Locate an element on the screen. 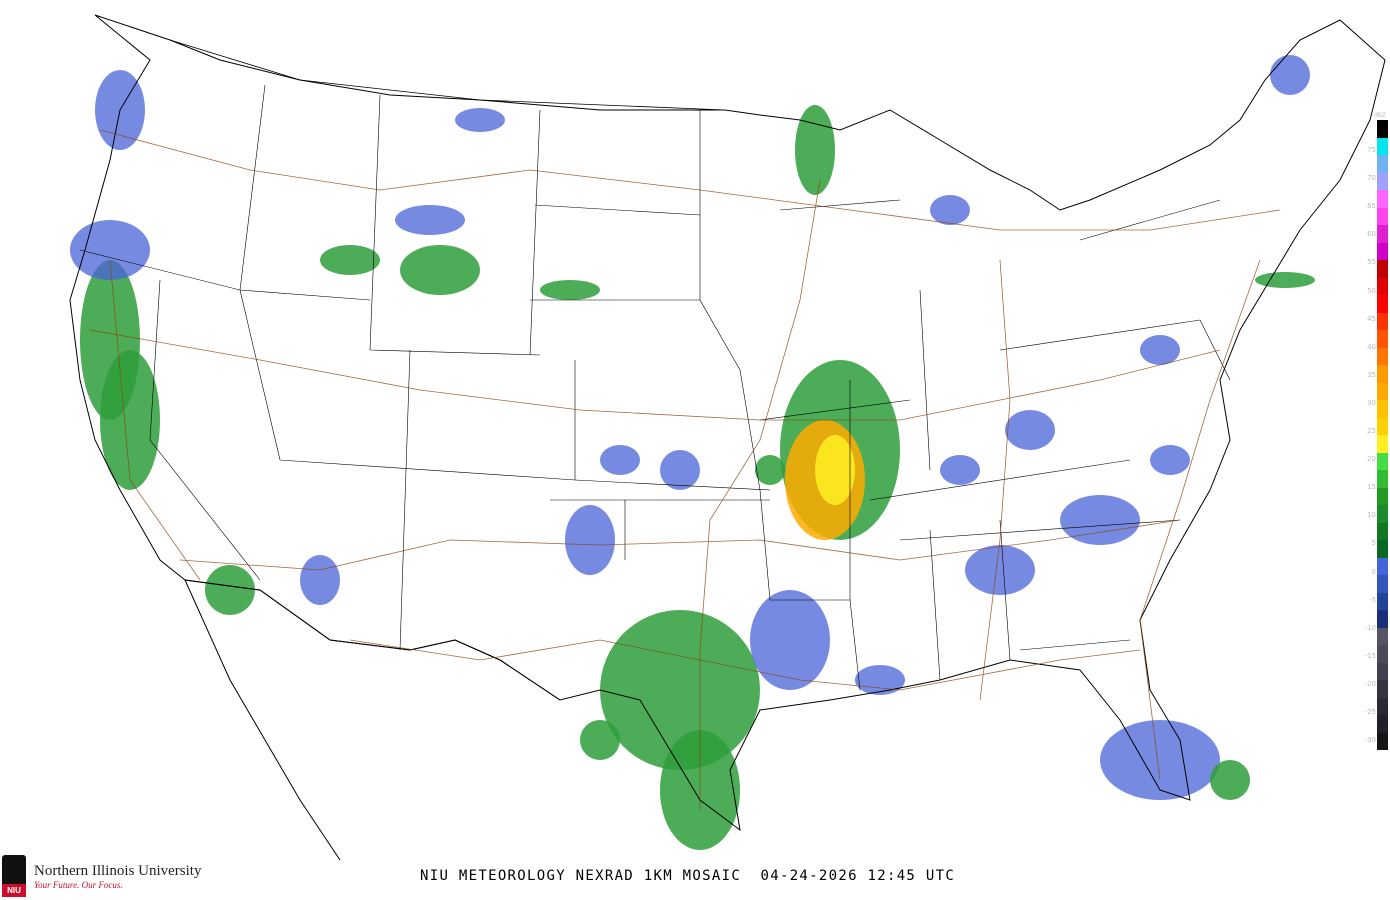 The image size is (1390, 900). legend-label: 20 is located at coordinates (1371, 459).